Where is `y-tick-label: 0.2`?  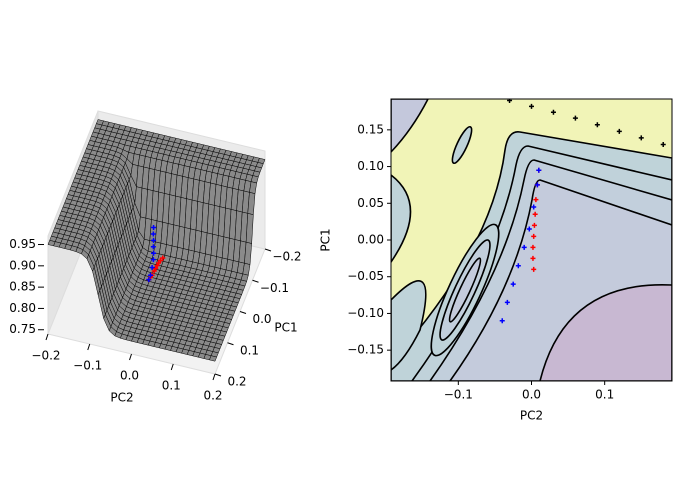 y-tick-label: 0.2 is located at coordinates (236, 382).